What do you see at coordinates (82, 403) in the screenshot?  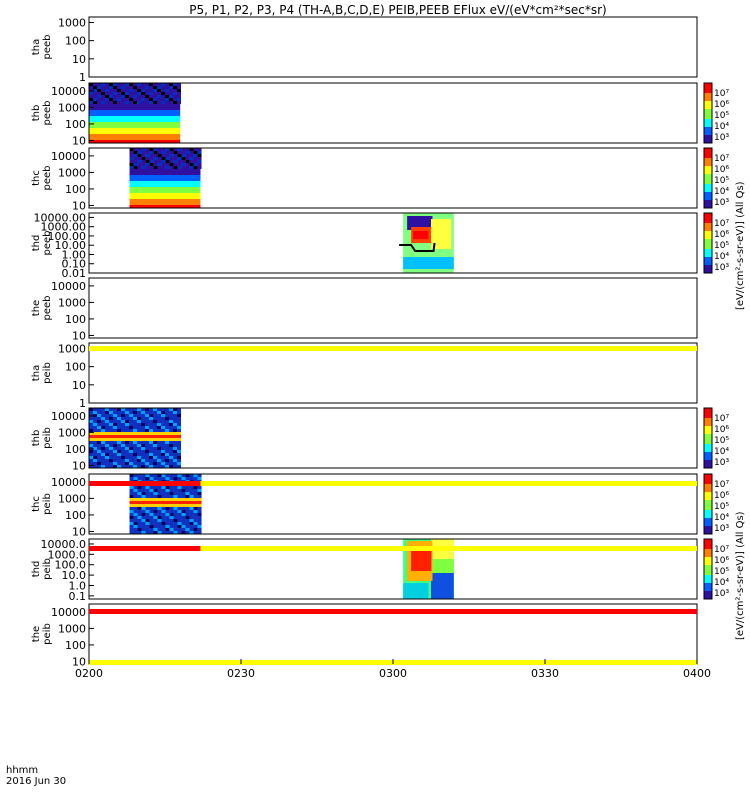 I see `ytick-label-tha_peib-3: 1` at bounding box center [82, 403].